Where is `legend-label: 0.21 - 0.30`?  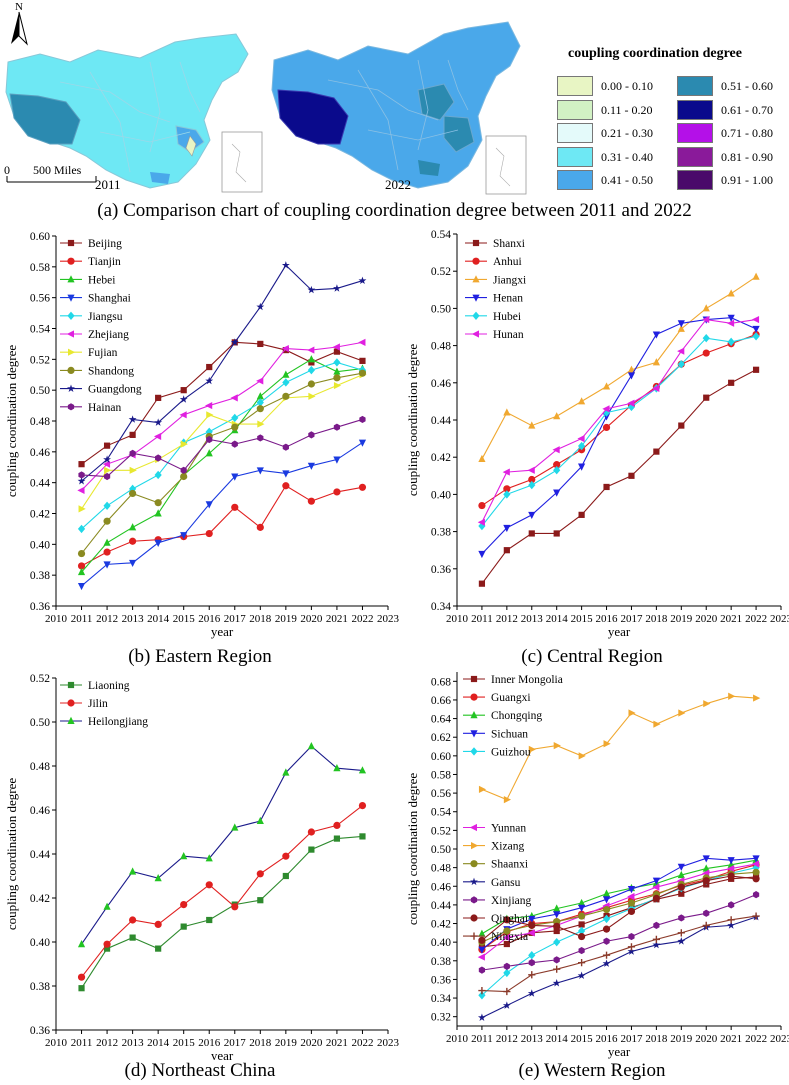
legend-label: 0.21 - 0.30 is located at coordinates (627, 133).